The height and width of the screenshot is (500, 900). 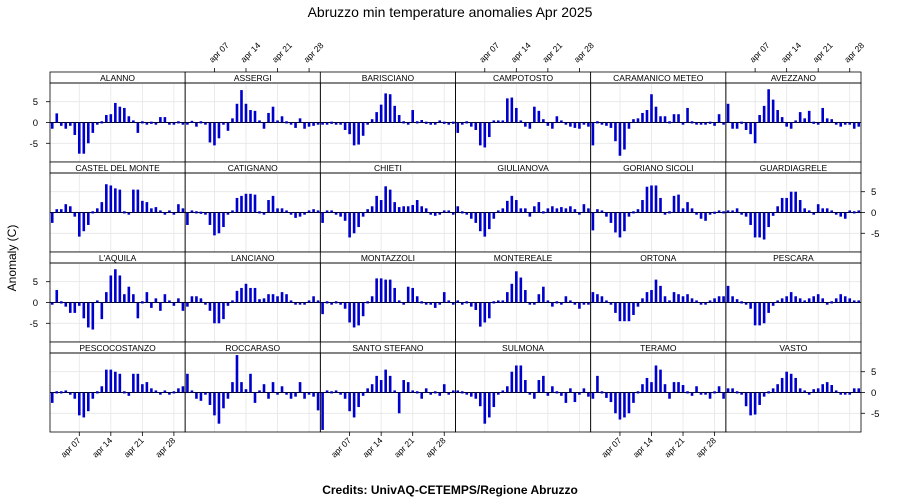 What do you see at coordinates (313, 52) in the screenshot?
I see `x-tick-label: apr 28` at bounding box center [313, 52].